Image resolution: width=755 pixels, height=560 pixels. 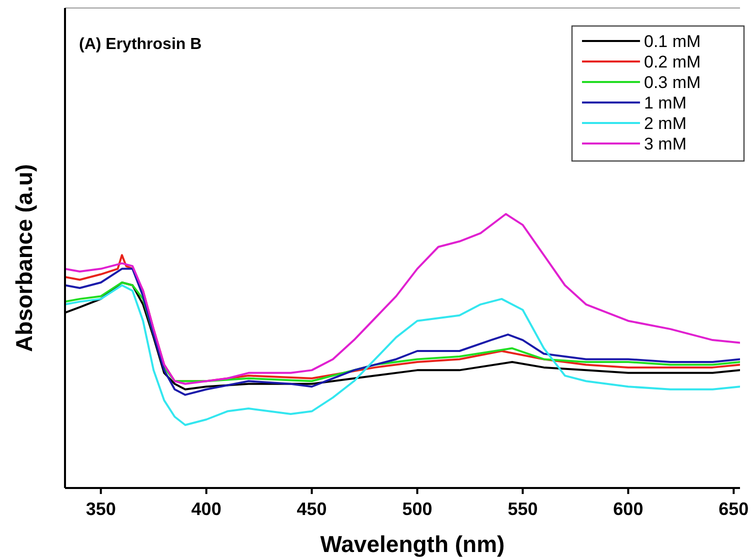 What do you see at coordinates (672, 41) in the screenshot?
I see `legend-label: 0.1 mM` at bounding box center [672, 41].